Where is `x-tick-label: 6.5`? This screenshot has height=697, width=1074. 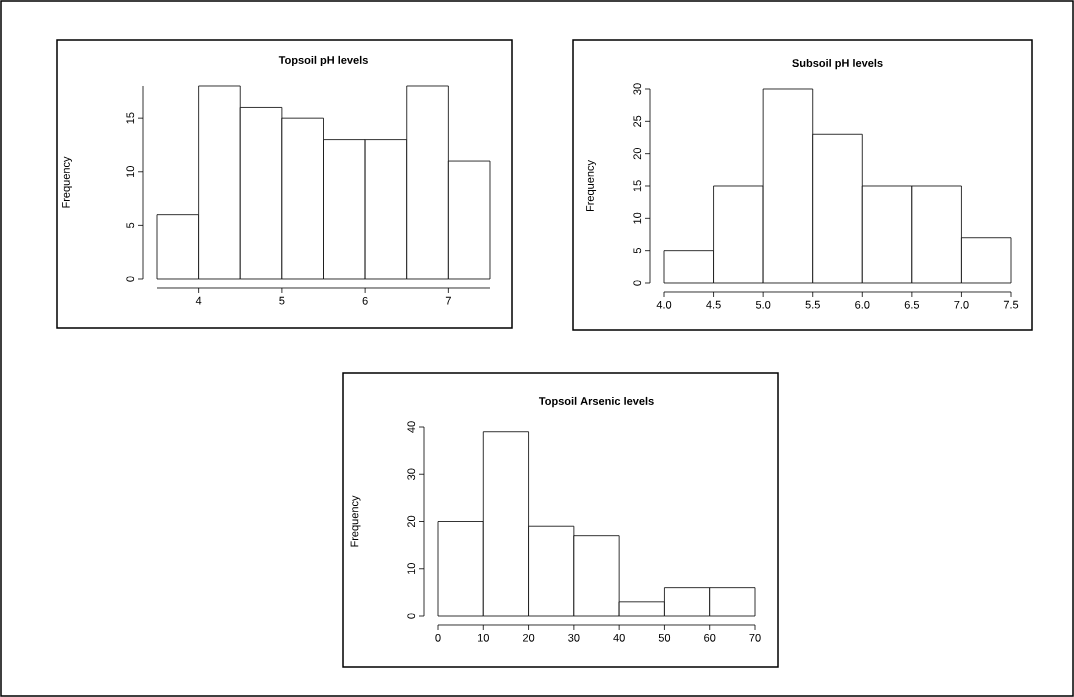
x-tick-label: 6.5 is located at coordinates (912, 304).